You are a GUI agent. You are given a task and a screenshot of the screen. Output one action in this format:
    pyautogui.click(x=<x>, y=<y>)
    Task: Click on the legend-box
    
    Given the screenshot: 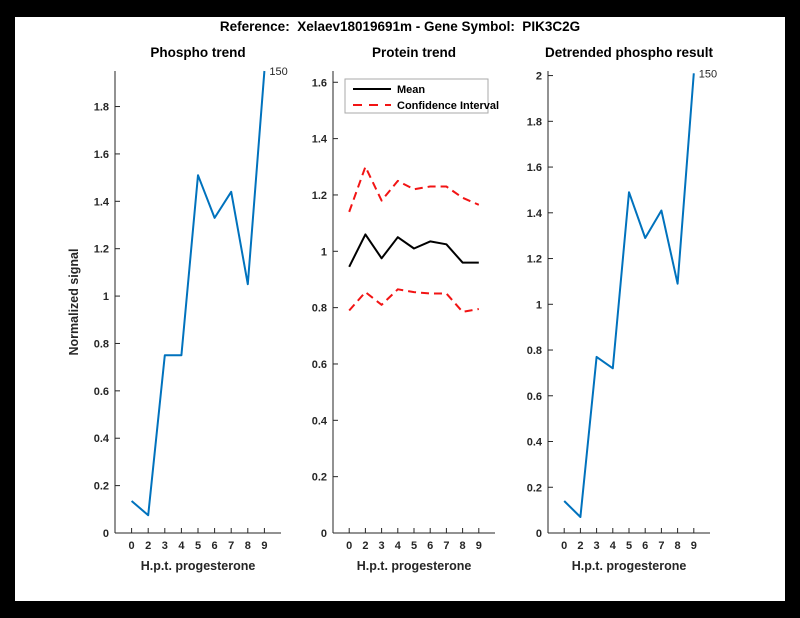 What is the action you would take?
    pyautogui.click(x=416, y=96)
    